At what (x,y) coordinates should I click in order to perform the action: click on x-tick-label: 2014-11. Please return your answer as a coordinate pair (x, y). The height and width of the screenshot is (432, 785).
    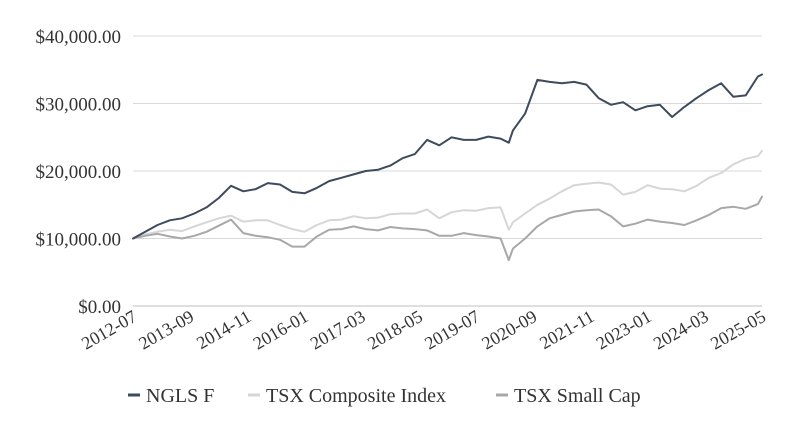
    Looking at the image, I should click on (223, 329).